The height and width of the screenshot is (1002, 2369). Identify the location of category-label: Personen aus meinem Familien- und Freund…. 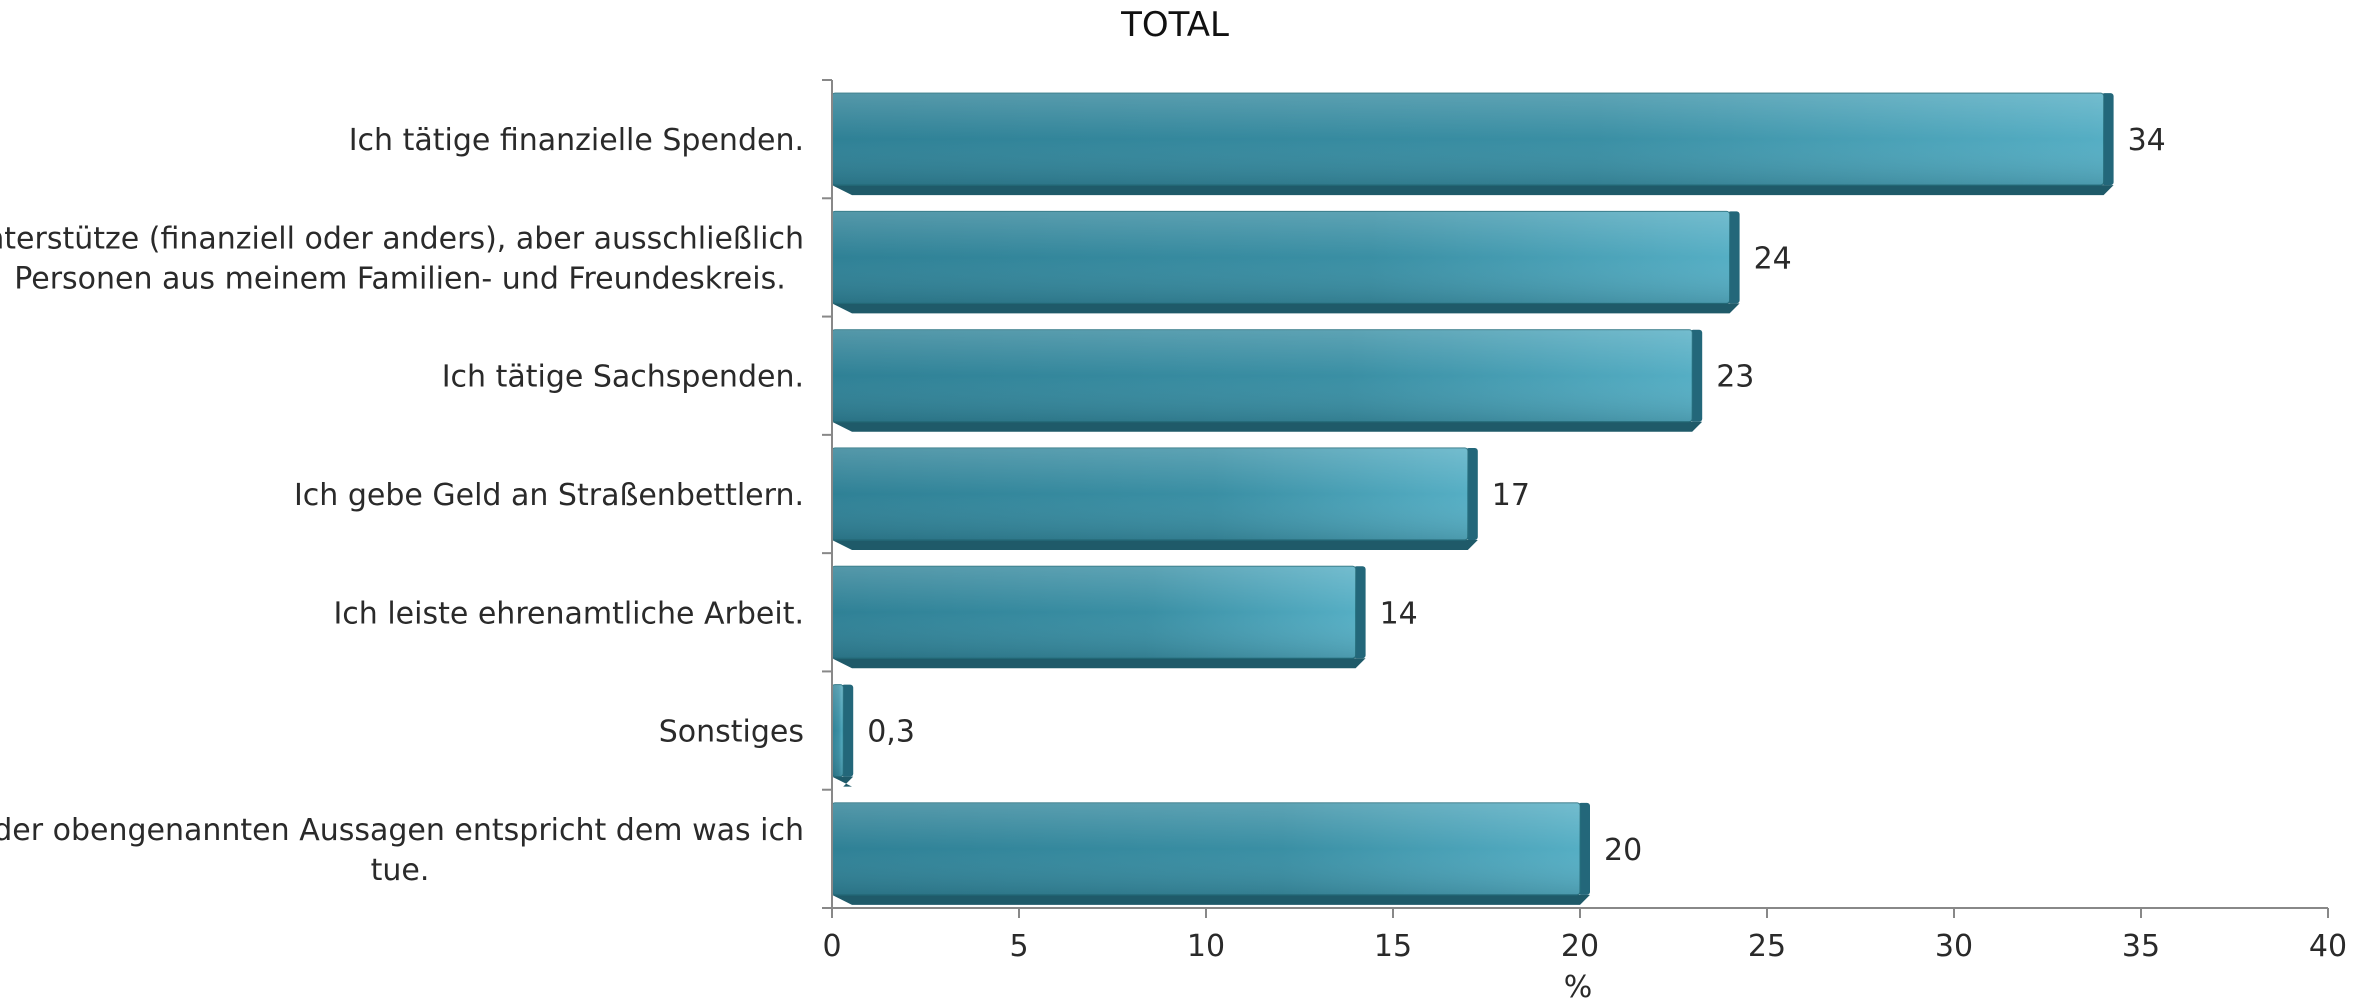
(400, 278).